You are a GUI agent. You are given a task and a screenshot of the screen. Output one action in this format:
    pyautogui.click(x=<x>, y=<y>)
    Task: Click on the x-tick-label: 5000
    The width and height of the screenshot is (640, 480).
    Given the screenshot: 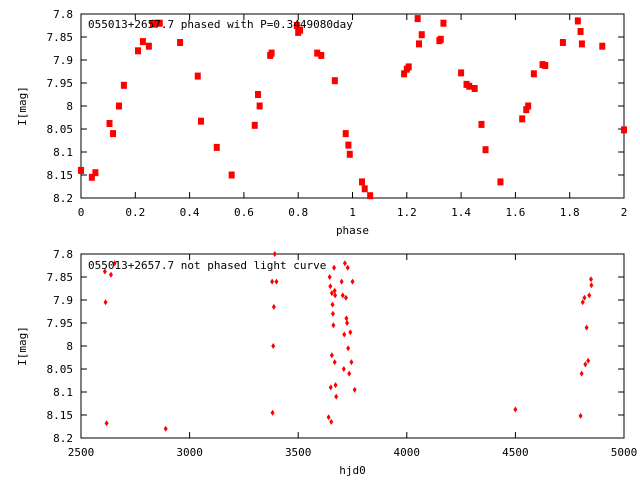 What is the action you would take?
    pyautogui.click(x=624, y=452)
    